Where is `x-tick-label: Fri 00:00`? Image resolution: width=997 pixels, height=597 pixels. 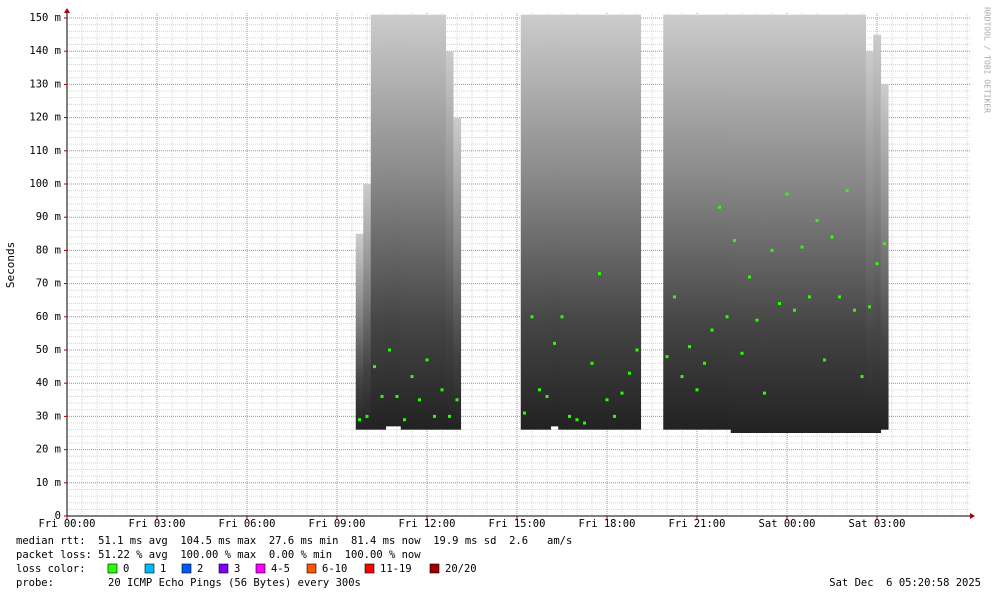 x-tick-label: Fri 00:00 is located at coordinates (67, 524).